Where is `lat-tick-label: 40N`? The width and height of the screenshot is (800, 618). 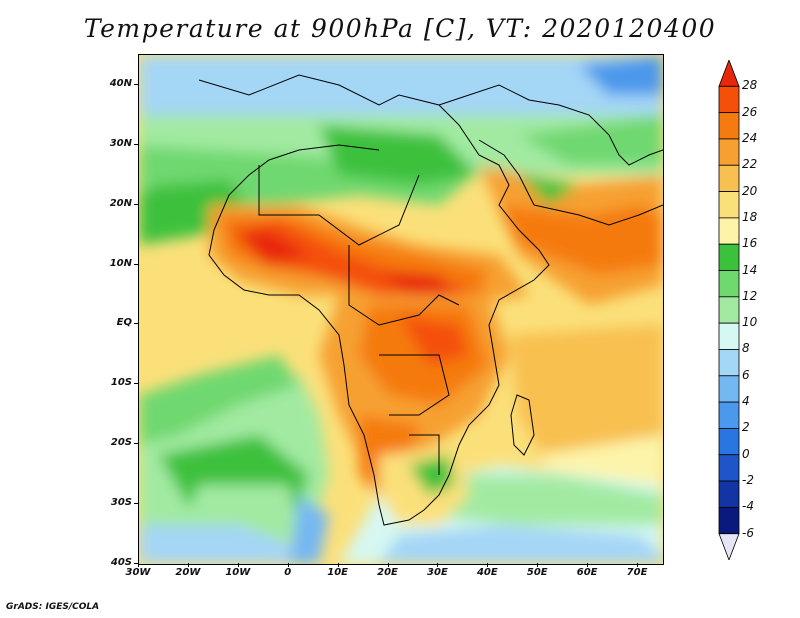
lat-tick-label: 40N is located at coordinates (120, 83).